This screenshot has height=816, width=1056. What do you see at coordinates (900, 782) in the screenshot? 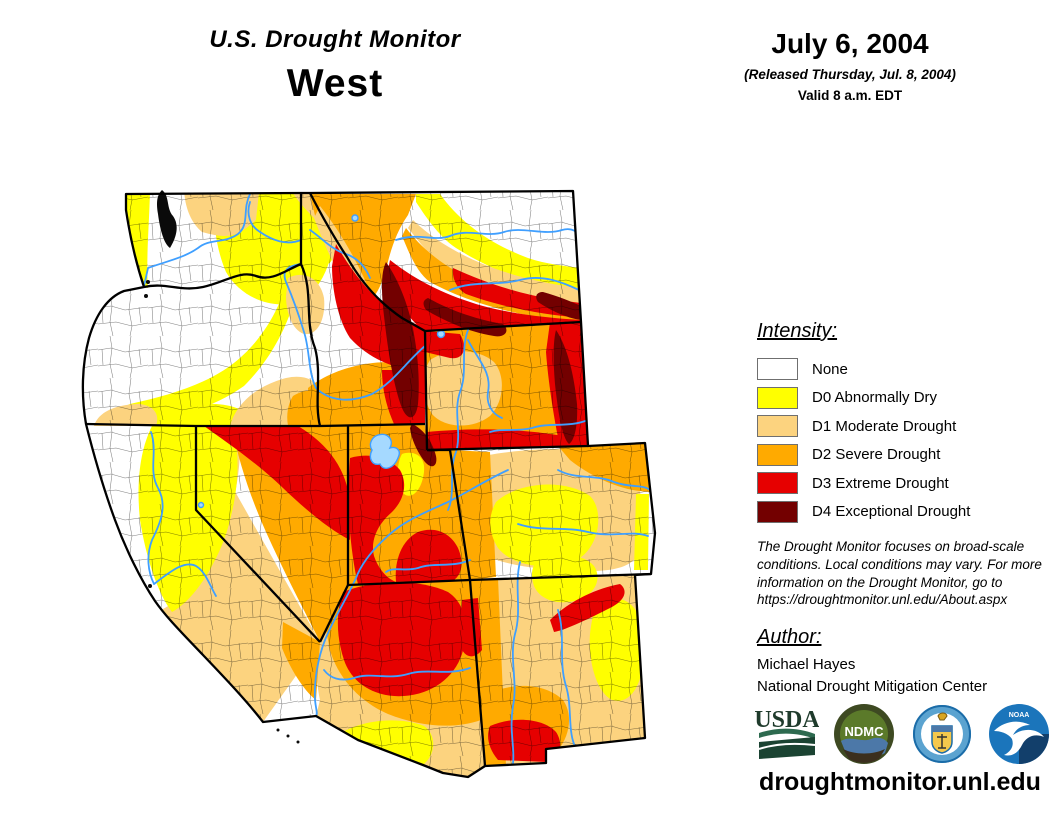
I see `footer-url: droughtmonitor.unl.edu` at bounding box center [900, 782].